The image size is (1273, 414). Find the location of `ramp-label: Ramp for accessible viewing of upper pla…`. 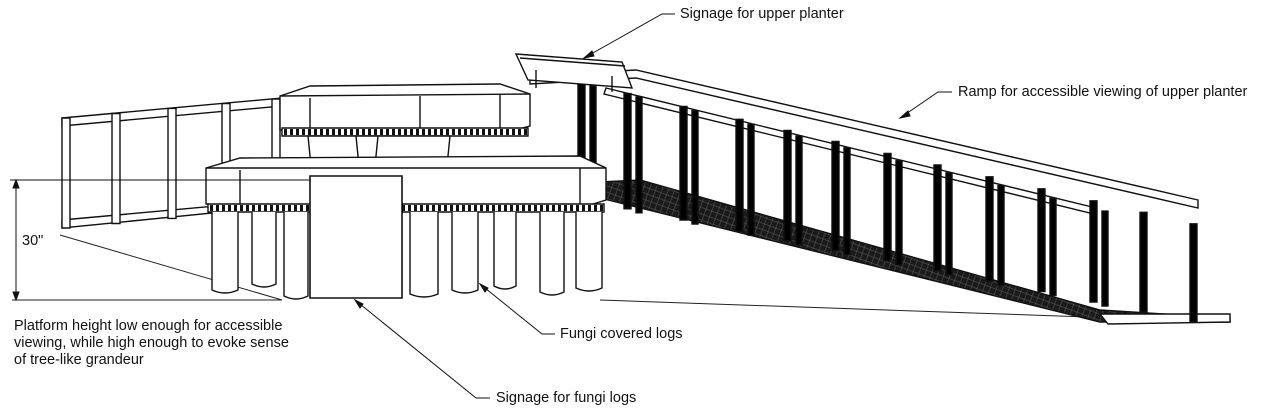

ramp-label: Ramp for accessible viewing of upper pla… is located at coordinates (1103, 92).